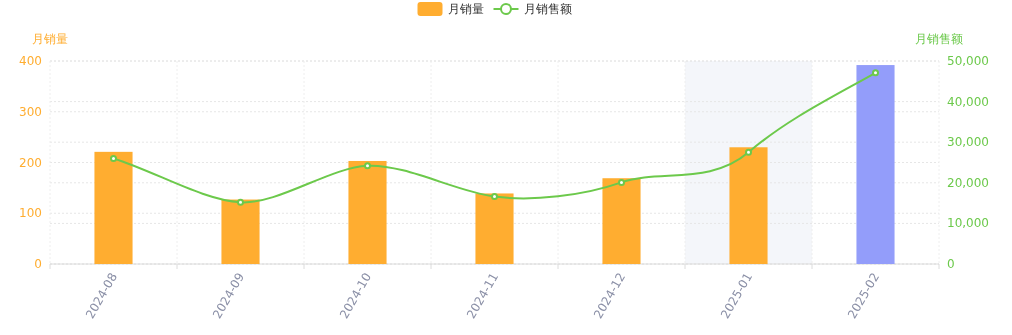 The height and width of the screenshot is (335, 1012). What do you see at coordinates (968, 182) in the screenshot?
I see `y2-tick-label: 20,000` at bounding box center [968, 182].